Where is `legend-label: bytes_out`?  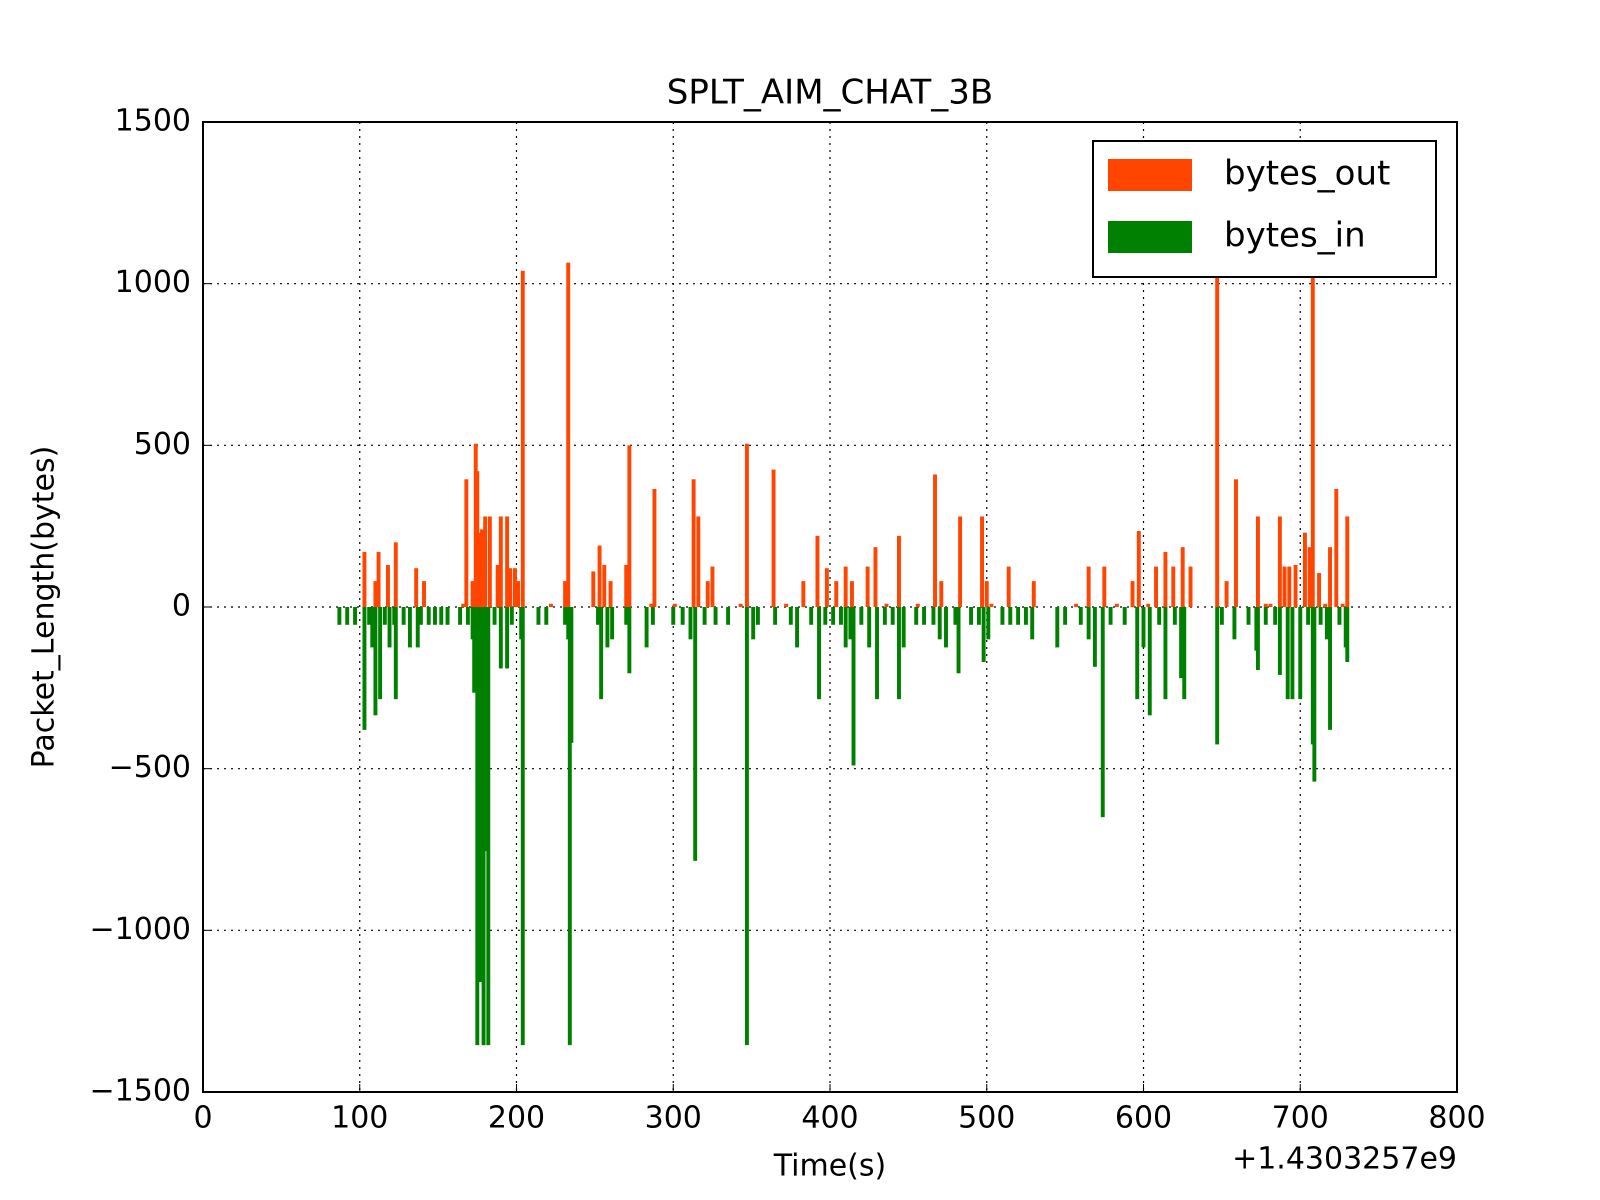 legend-label: bytes_out is located at coordinates (1307, 174).